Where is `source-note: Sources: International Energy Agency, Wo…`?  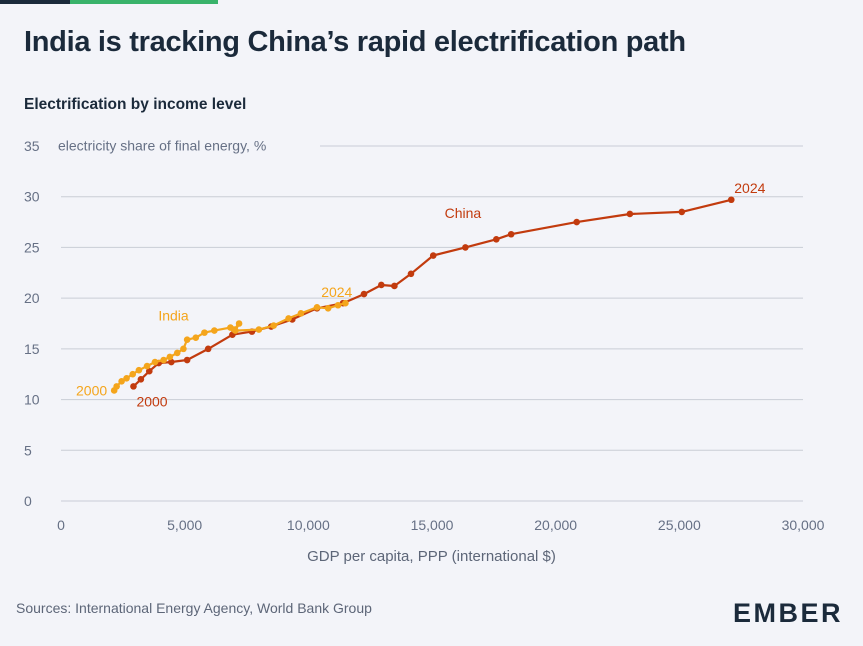 source-note: Sources: International Energy Agency, Wo… is located at coordinates (194, 608).